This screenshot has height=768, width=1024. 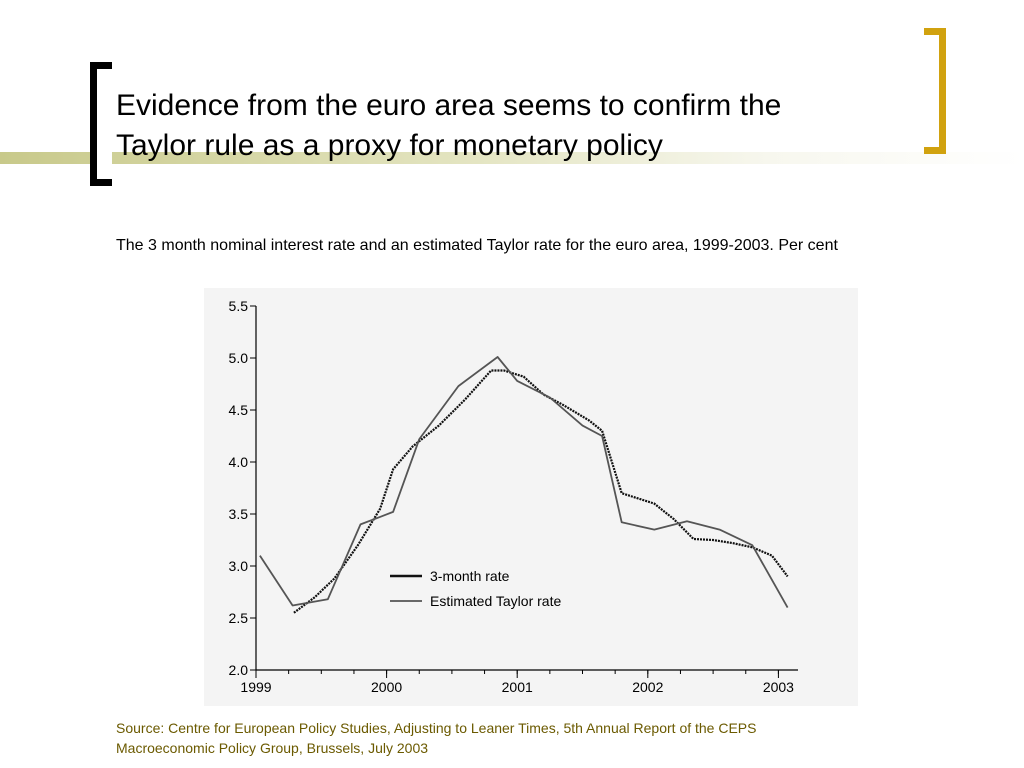 What do you see at coordinates (512, 158) in the screenshot?
I see `title-accent-bar` at bounding box center [512, 158].